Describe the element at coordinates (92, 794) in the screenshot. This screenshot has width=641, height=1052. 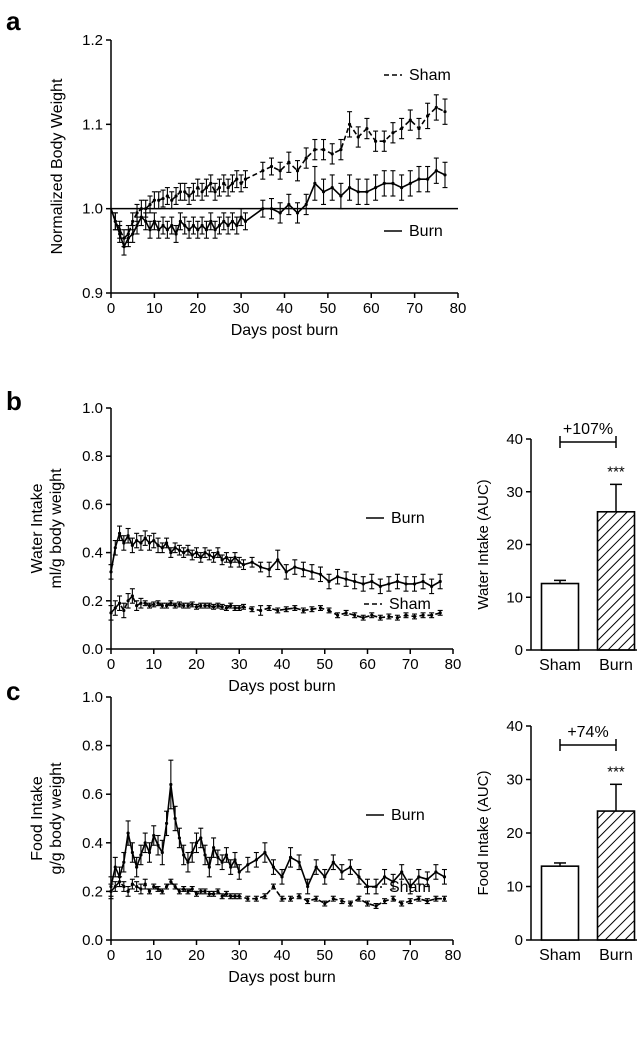
I see `y-tick-label: 0.6` at that location.